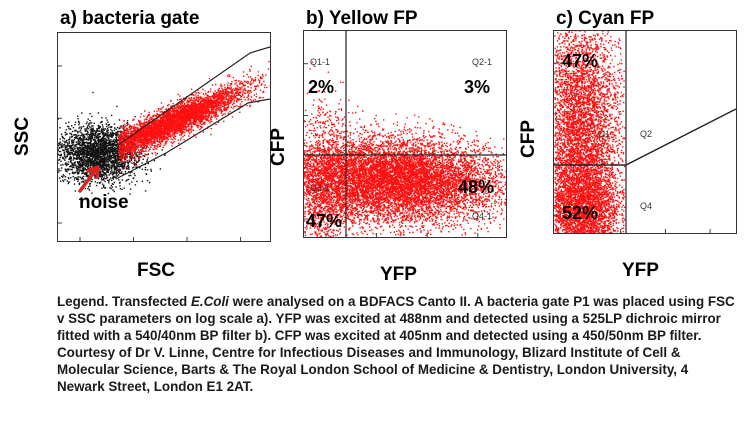 The image size is (750, 436). Describe the element at coordinates (320, 62) in the screenshot. I see `quadrant-q1-1: Q1-1` at that location.